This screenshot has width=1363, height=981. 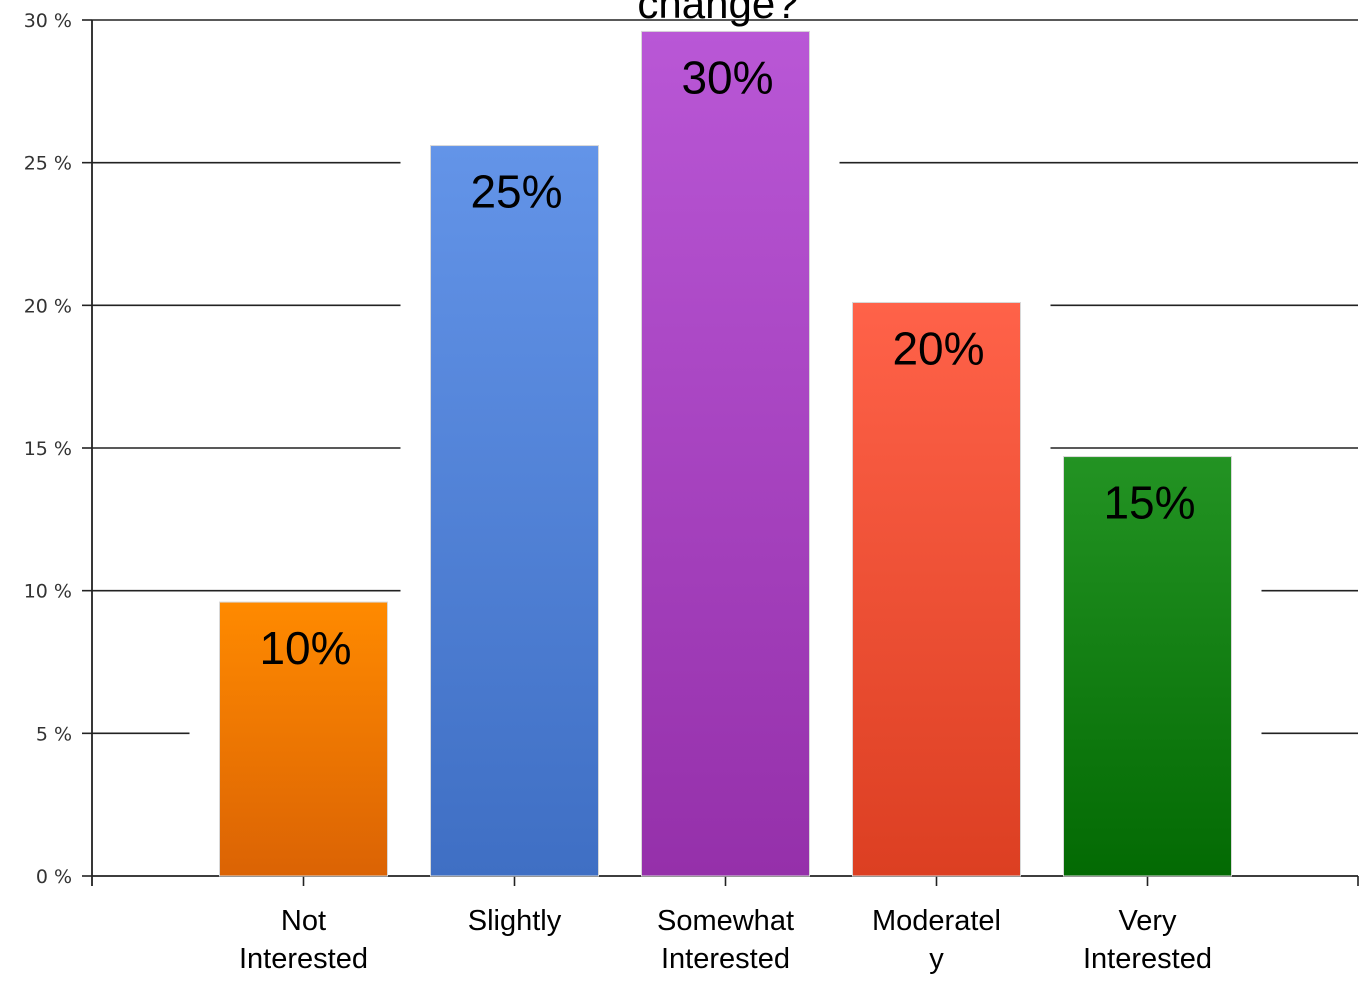 I want to click on y-tick-label: 15 %, so click(x=48, y=449).